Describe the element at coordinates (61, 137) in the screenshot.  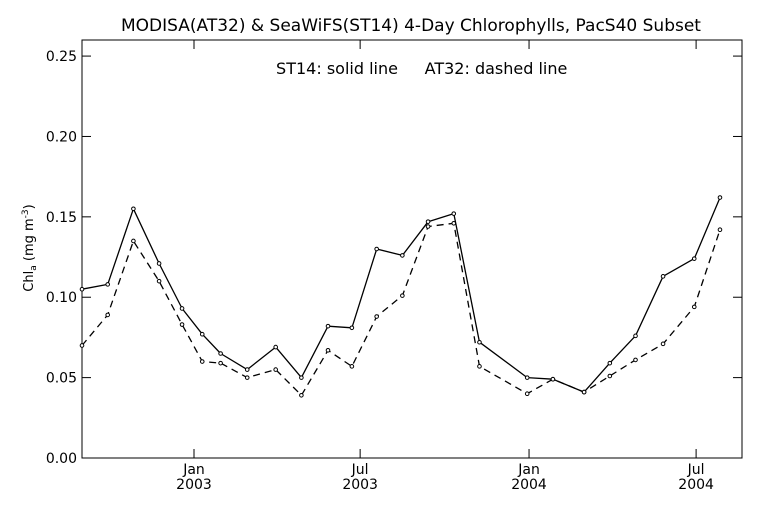
I see `y-tick-label: 0.20` at that location.